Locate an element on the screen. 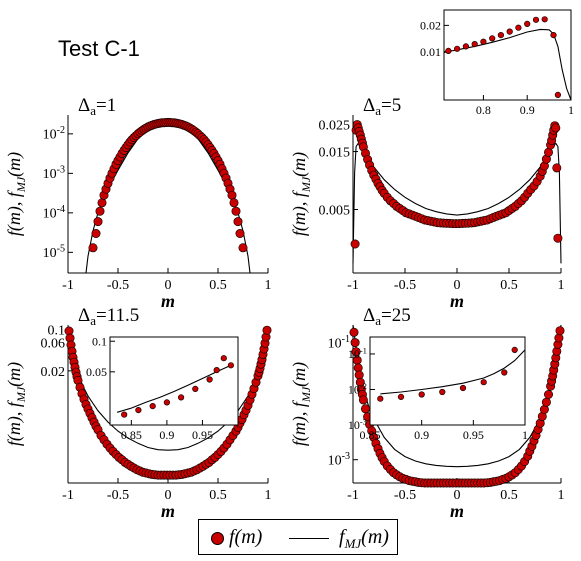  x-tick-label: 0.9 is located at coordinates (166, 435).